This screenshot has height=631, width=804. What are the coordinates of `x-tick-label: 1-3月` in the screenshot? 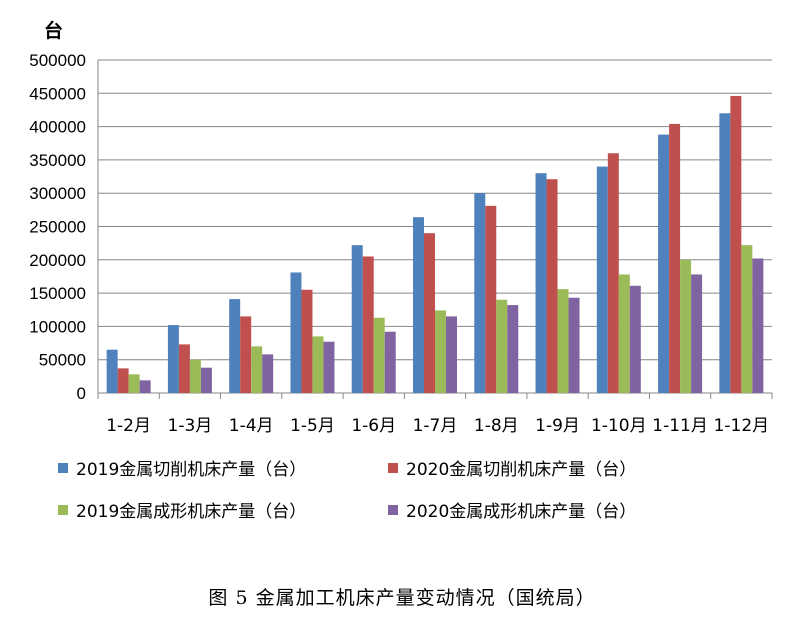 It's located at (190, 426).